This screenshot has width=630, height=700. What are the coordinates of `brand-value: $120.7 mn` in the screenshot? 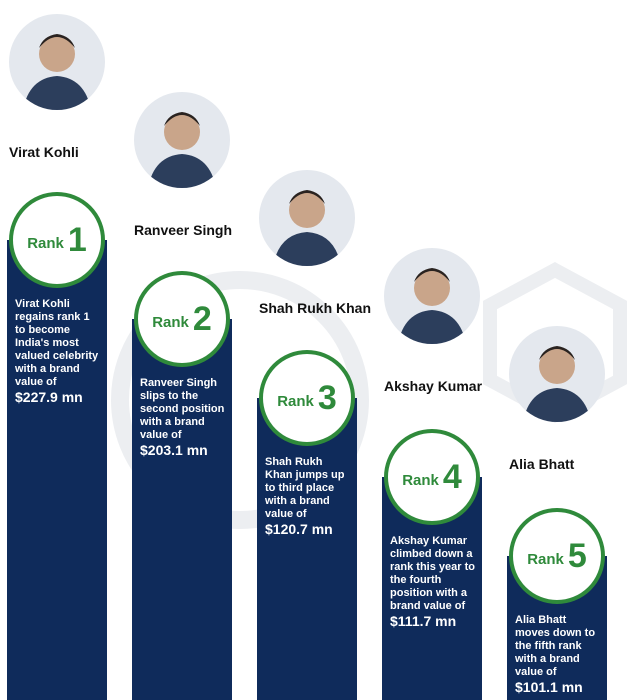 It's located at (299, 529).